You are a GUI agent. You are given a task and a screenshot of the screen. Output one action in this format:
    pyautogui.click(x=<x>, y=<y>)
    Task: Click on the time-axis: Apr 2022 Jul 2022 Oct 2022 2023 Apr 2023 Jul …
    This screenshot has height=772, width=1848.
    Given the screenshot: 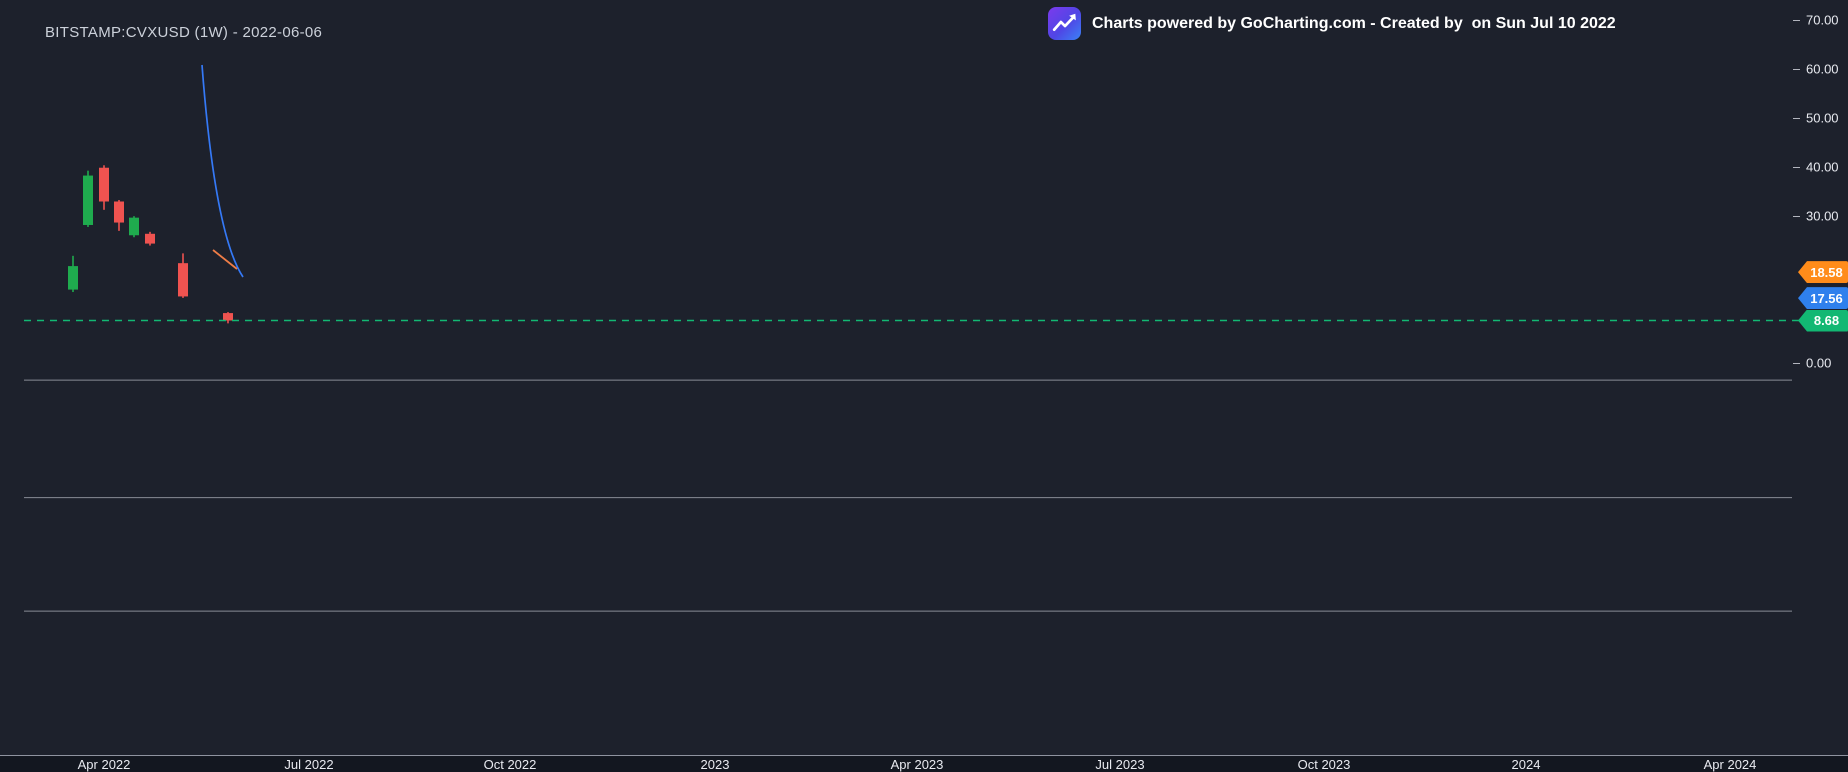 What is the action you would take?
    pyautogui.click(x=924, y=763)
    